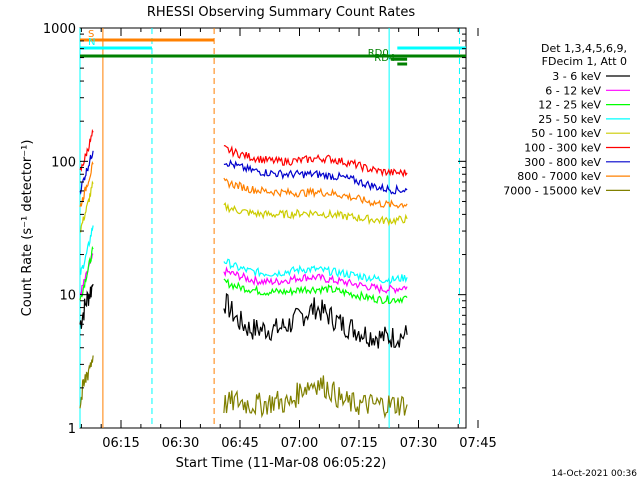 The width and height of the screenshot is (640, 480). Describe the element at coordinates (566, 133) in the screenshot. I see `legend-label-4: 50 - 100 keV` at that location.